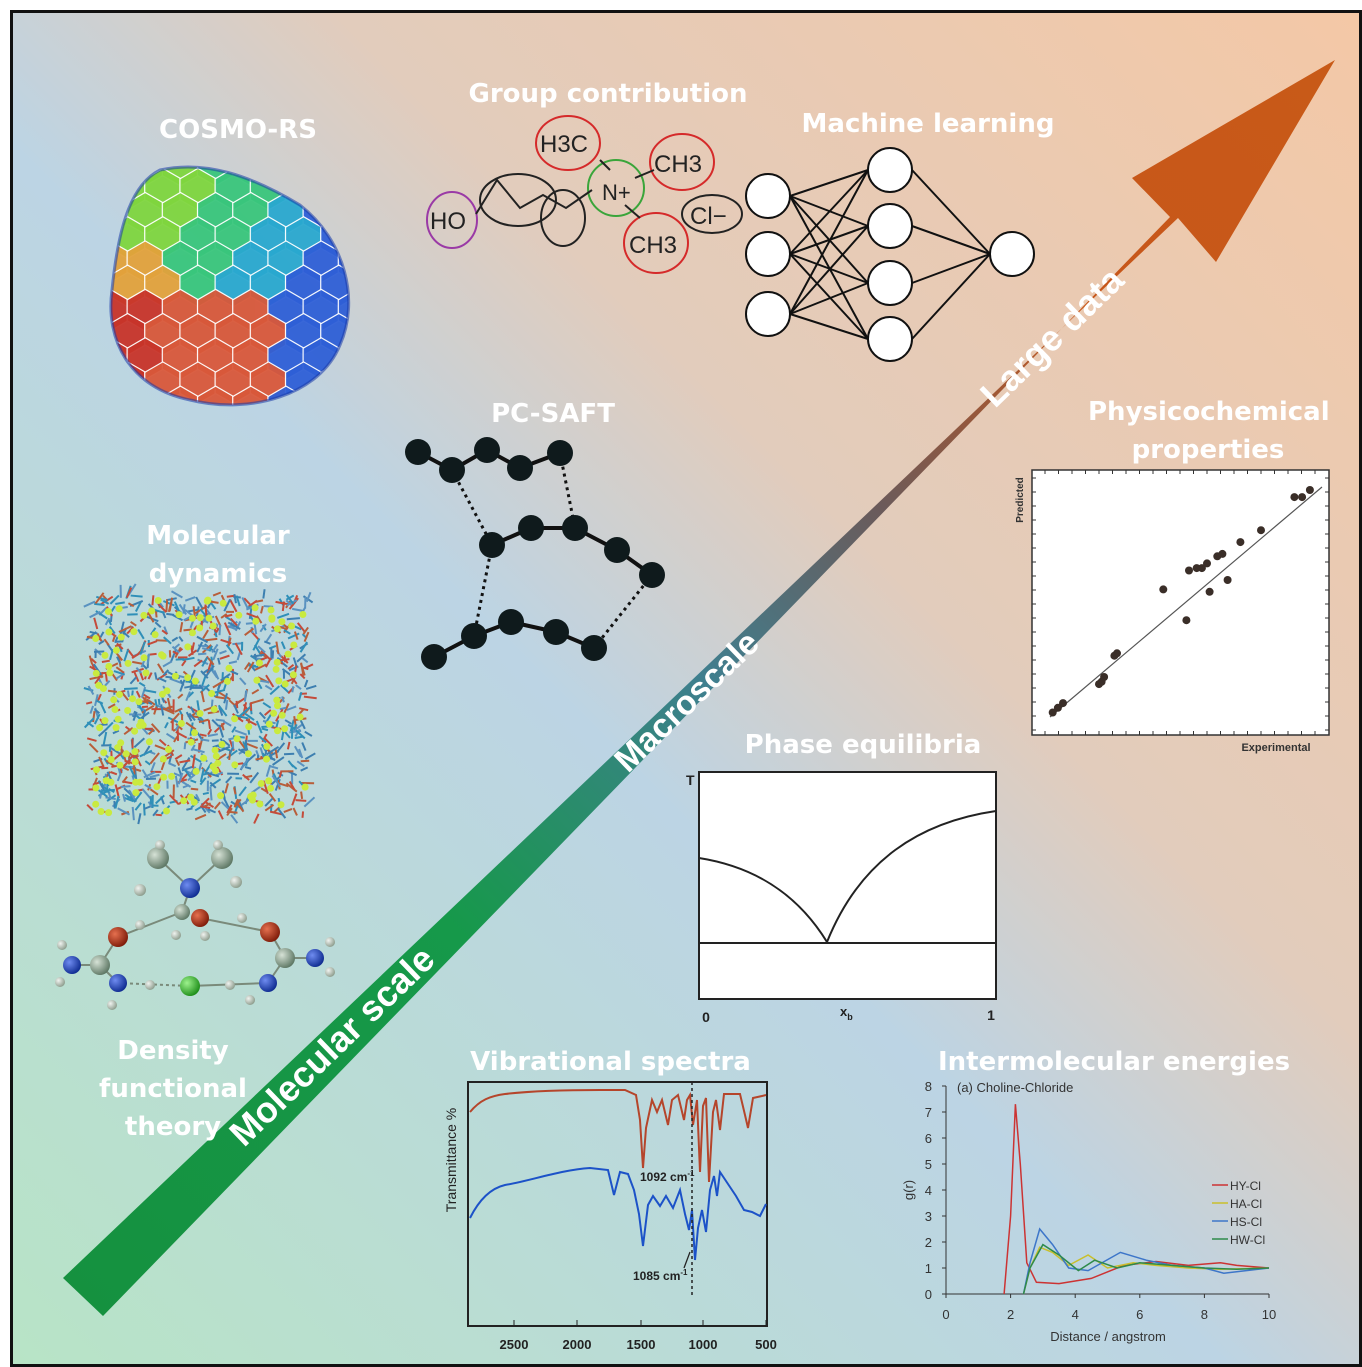 The height and width of the screenshot is (1367, 1362). Describe the element at coordinates (667, 1176) in the screenshot. I see `annotation-1092: 1092 cm-1` at that location.